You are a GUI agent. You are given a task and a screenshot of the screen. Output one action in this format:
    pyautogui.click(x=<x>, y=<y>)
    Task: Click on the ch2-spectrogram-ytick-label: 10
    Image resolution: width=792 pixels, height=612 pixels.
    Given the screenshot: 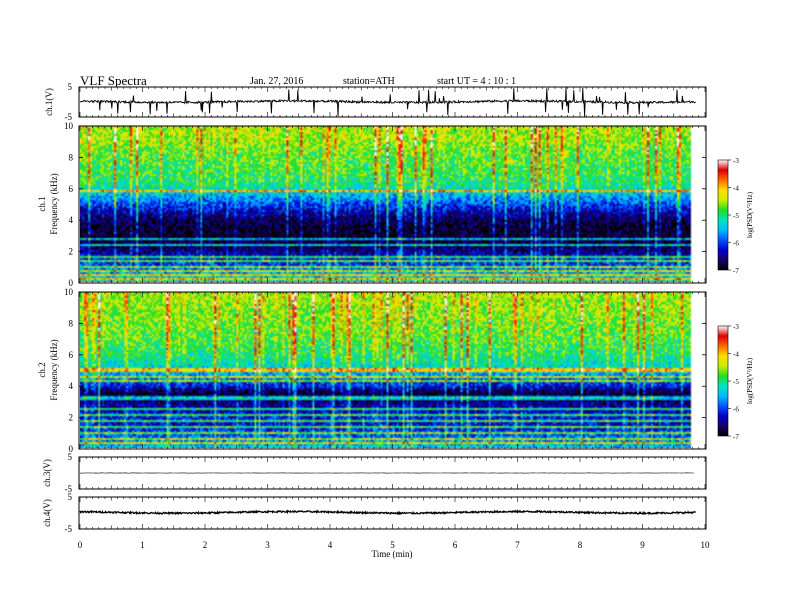 What is the action you would take?
    pyautogui.click(x=69, y=292)
    